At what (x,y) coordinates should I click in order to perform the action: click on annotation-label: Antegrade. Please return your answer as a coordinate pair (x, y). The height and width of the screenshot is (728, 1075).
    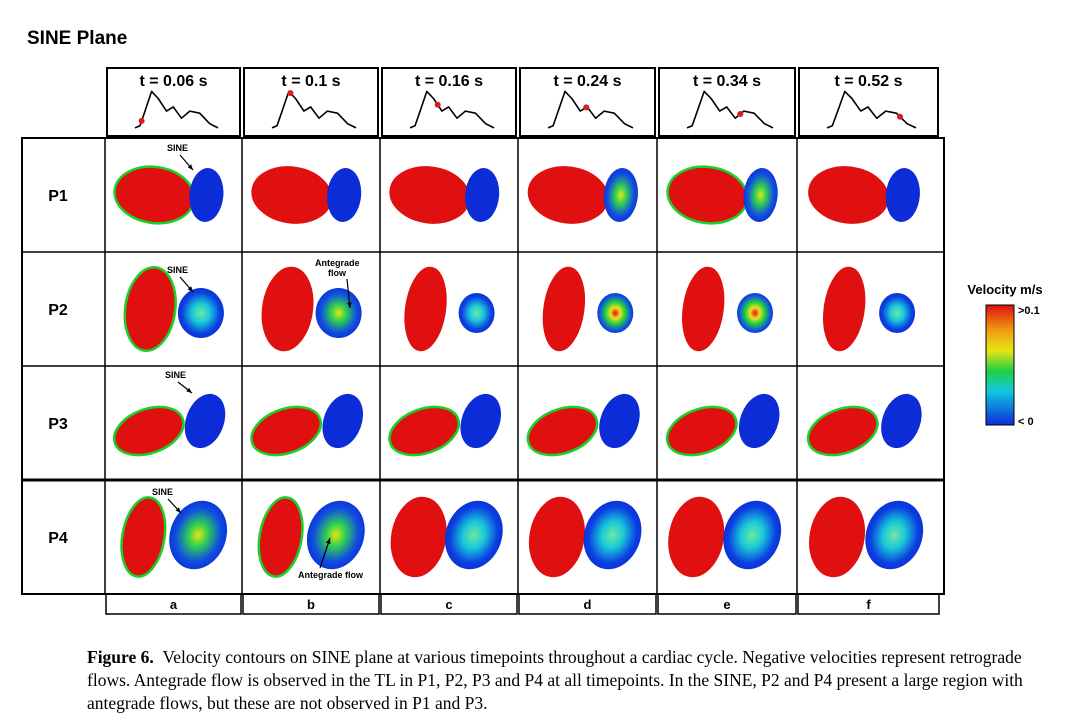
    Looking at the image, I should click on (337, 263).